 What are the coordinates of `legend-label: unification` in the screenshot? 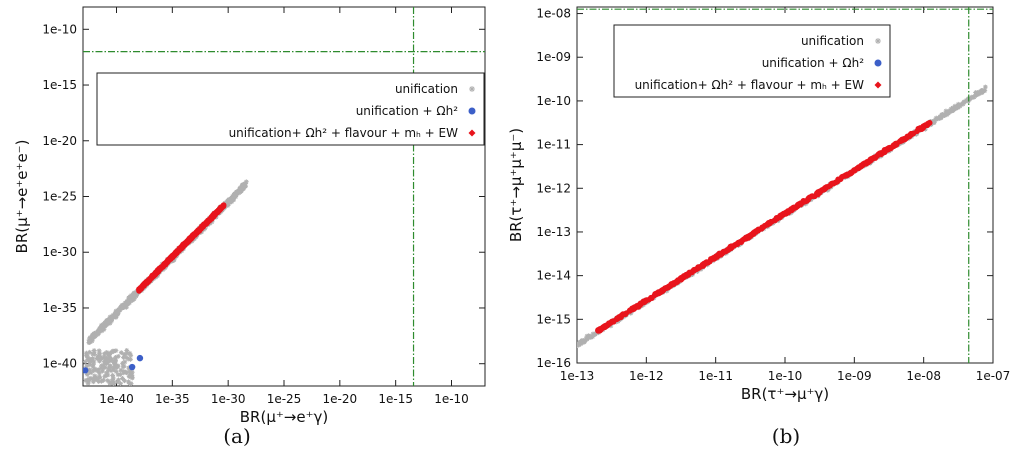 It's located at (832, 41).